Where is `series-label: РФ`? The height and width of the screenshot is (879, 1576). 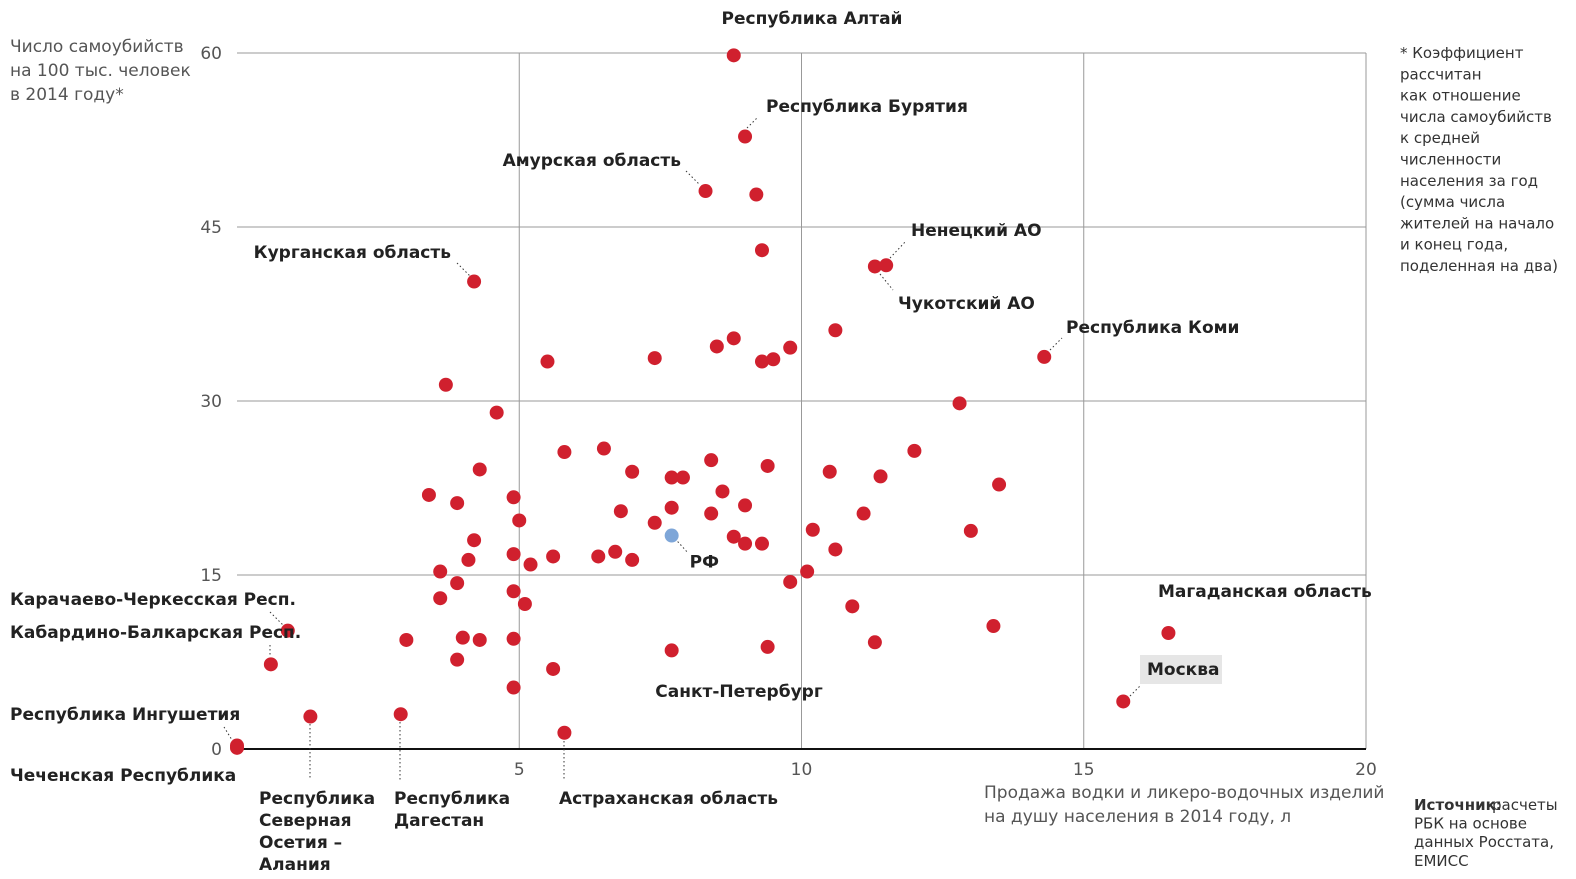
series-label: РФ is located at coordinates (704, 563).